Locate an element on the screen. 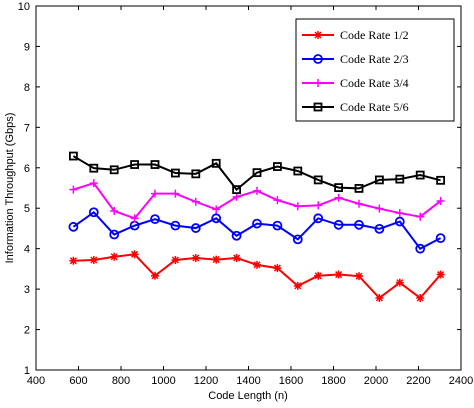 This screenshot has width=474, height=408. y-tick-label: 2 is located at coordinates (27, 331).